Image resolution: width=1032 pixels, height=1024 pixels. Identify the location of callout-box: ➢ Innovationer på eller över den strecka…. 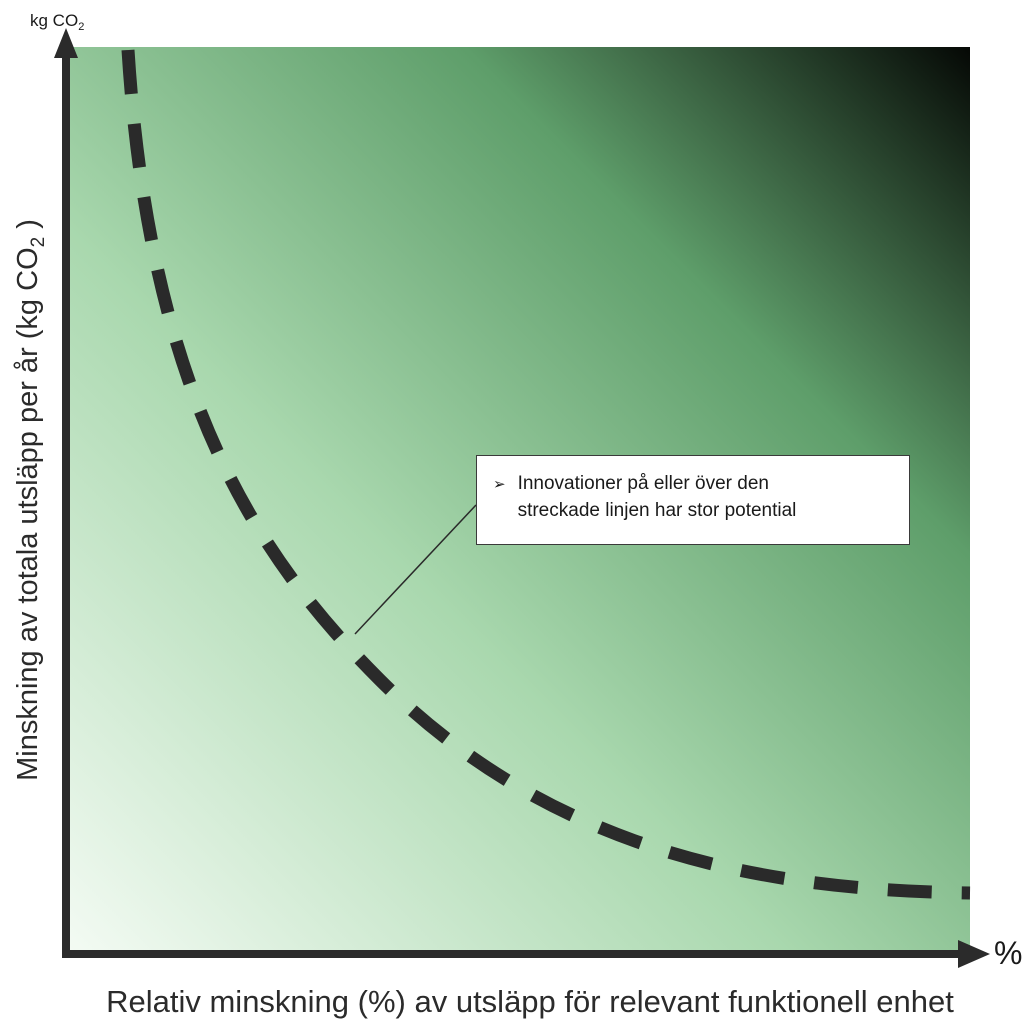
(693, 500).